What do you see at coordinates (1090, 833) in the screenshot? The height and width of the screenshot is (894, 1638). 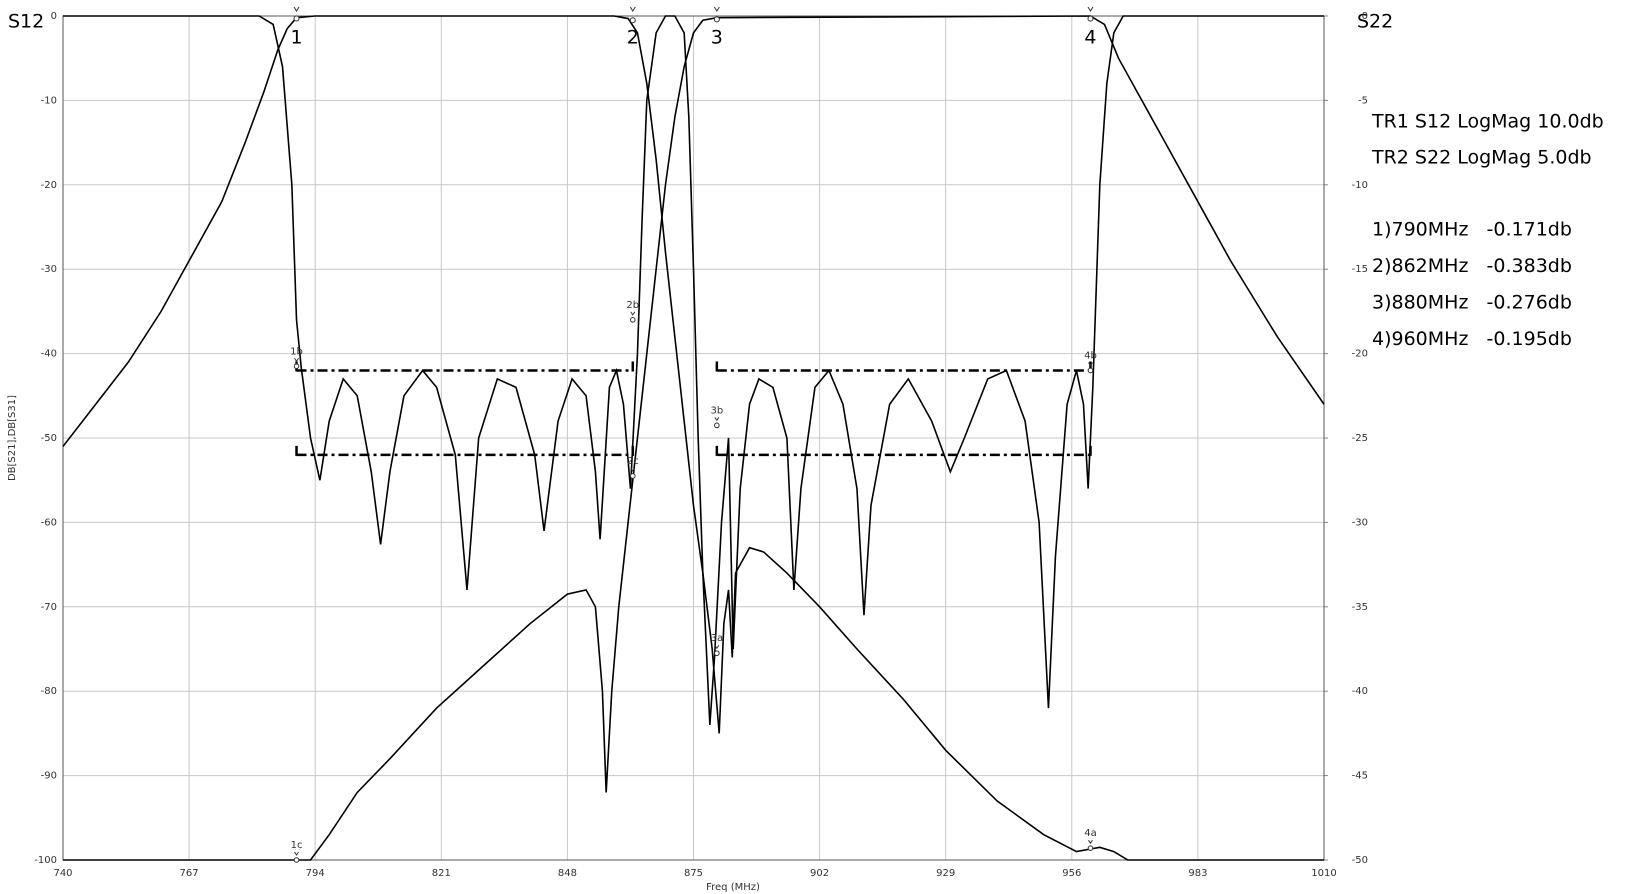 I see `sub-marker-label: 4a` at bounding box center [1090, 833].